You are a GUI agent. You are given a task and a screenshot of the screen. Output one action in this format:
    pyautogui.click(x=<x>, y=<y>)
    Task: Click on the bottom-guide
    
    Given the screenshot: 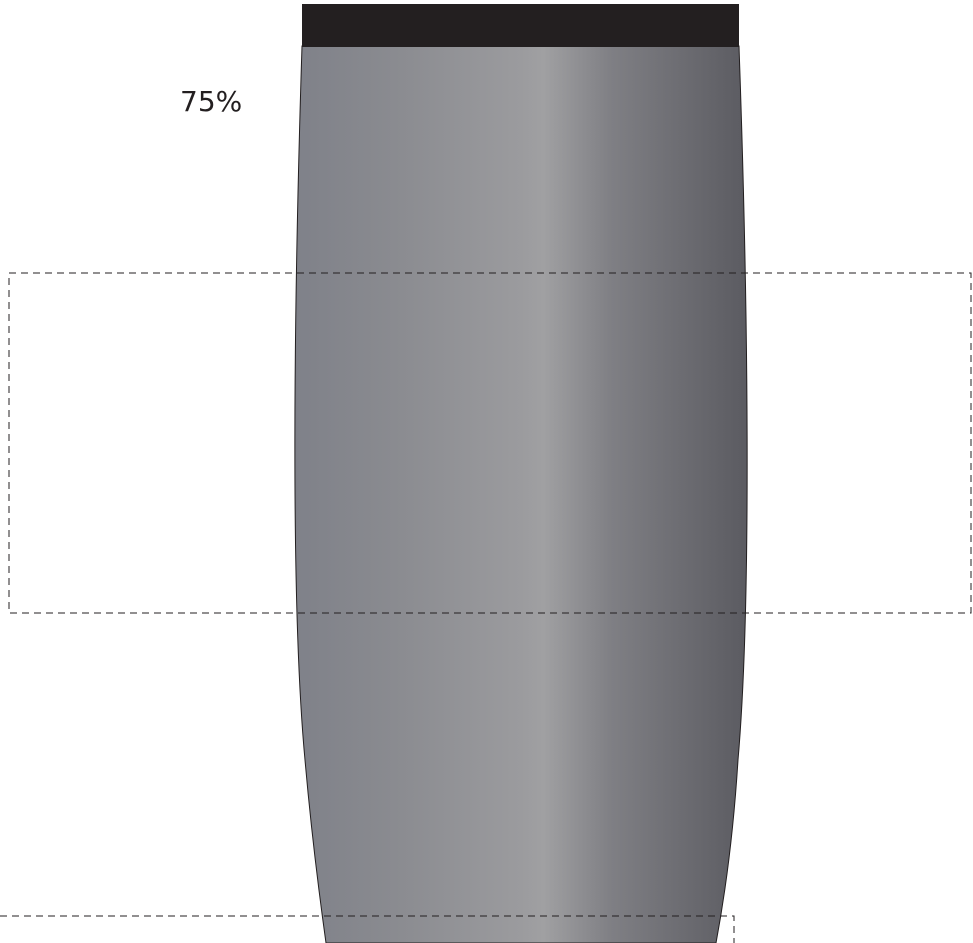 What is the action you would take?
    pyautogui.click(x=367, y=929)
    